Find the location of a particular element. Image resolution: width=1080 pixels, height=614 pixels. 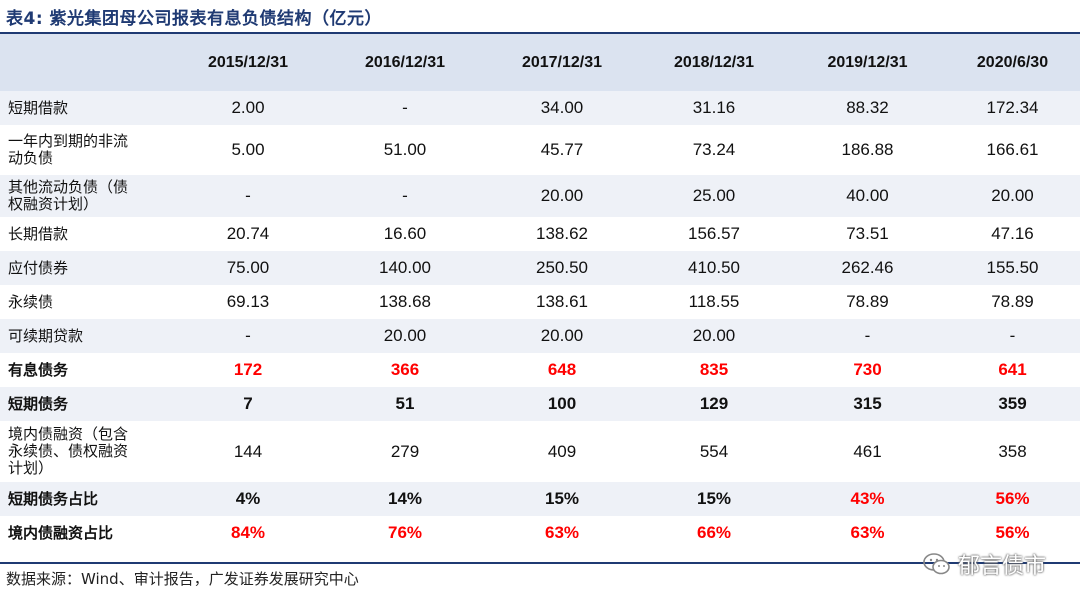

table-row: 永续债 69.13 138.68 138.61 118.55 78.89 78.89 is located at coordinates (540, 302).